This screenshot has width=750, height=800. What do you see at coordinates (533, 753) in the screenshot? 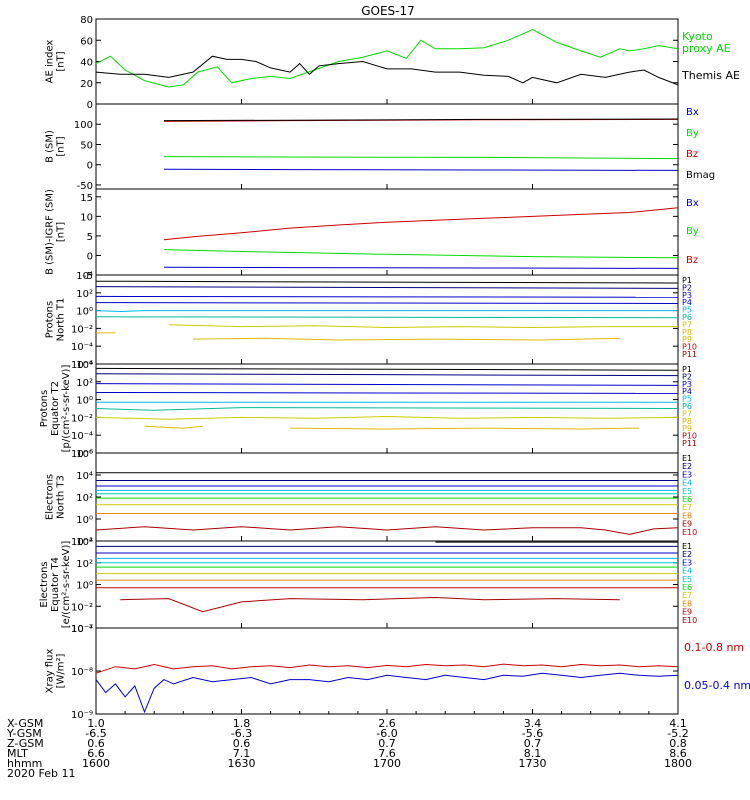
I see `ephemeris-value: 8.1` at bounding box center [533, 753].